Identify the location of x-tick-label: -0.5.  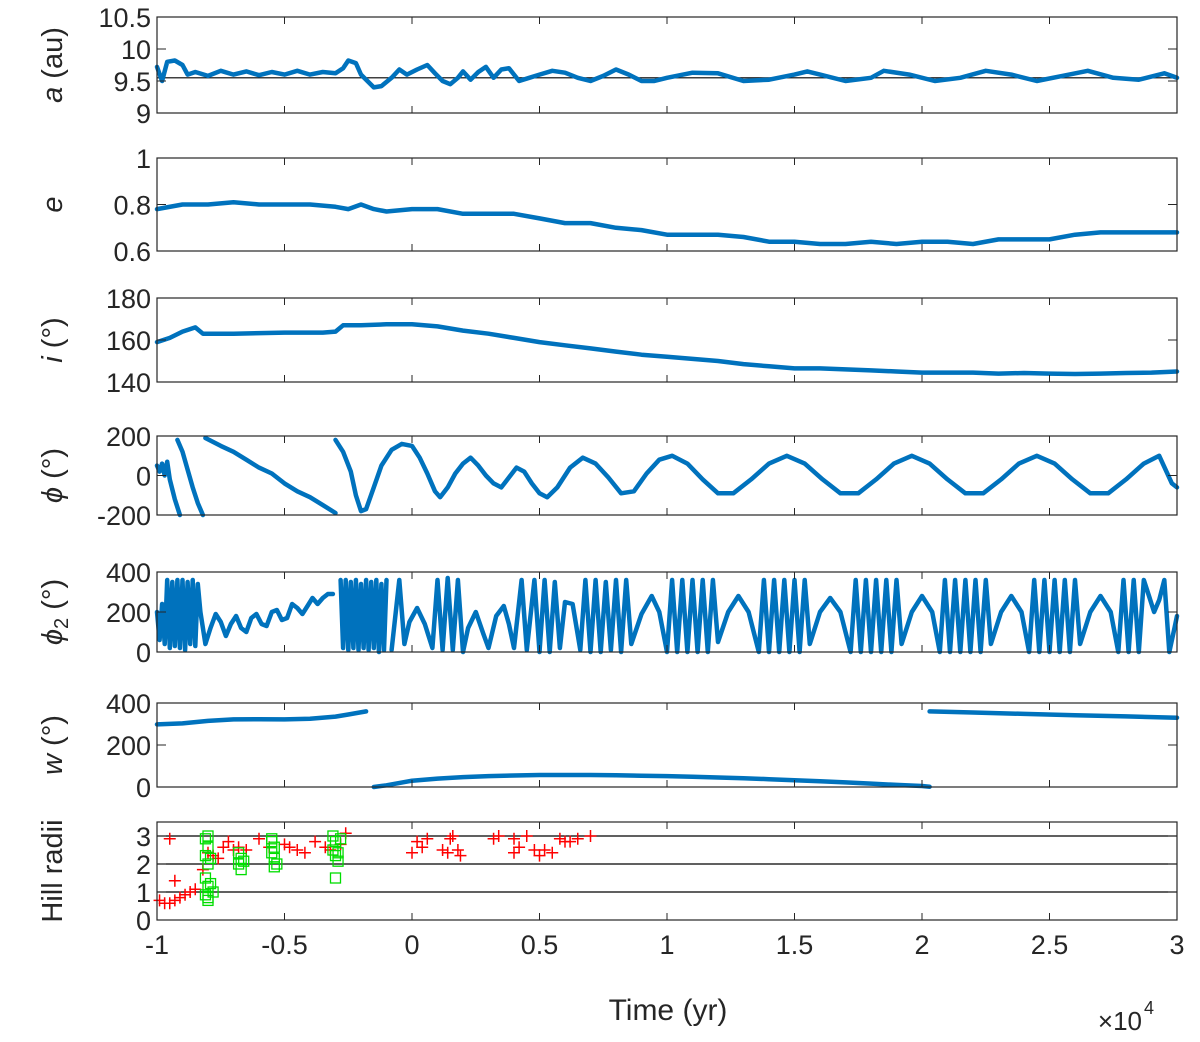
(284, 945).